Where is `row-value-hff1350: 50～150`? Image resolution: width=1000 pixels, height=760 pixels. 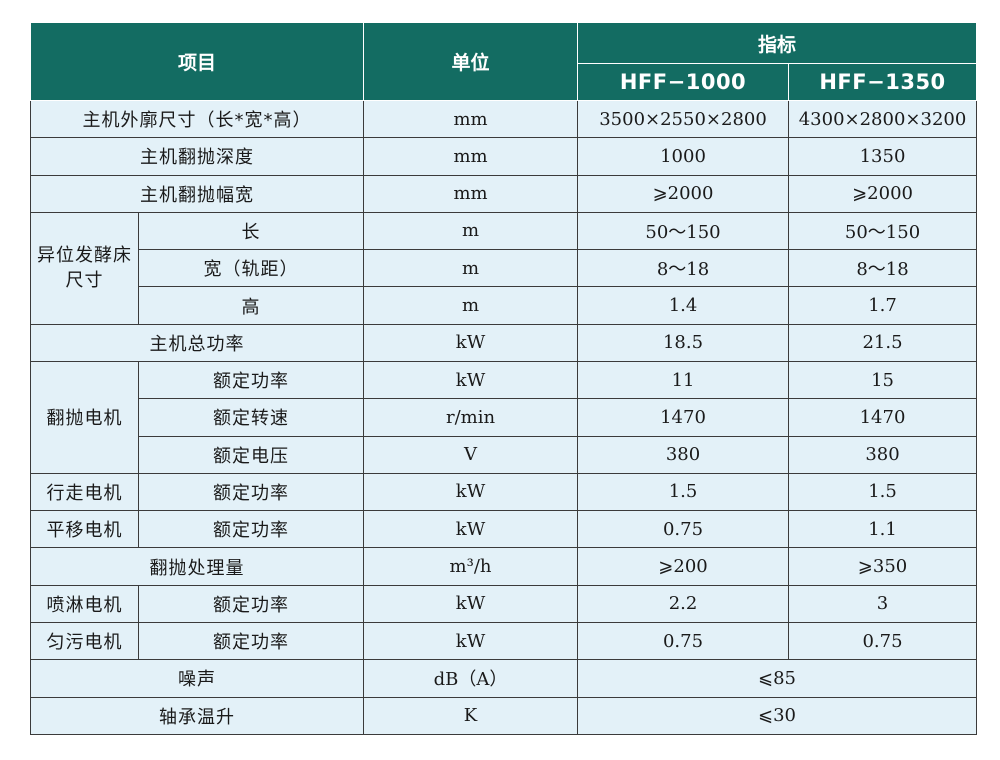 row-value-hff1350: 50～150 is located at coordinates (883, 231).